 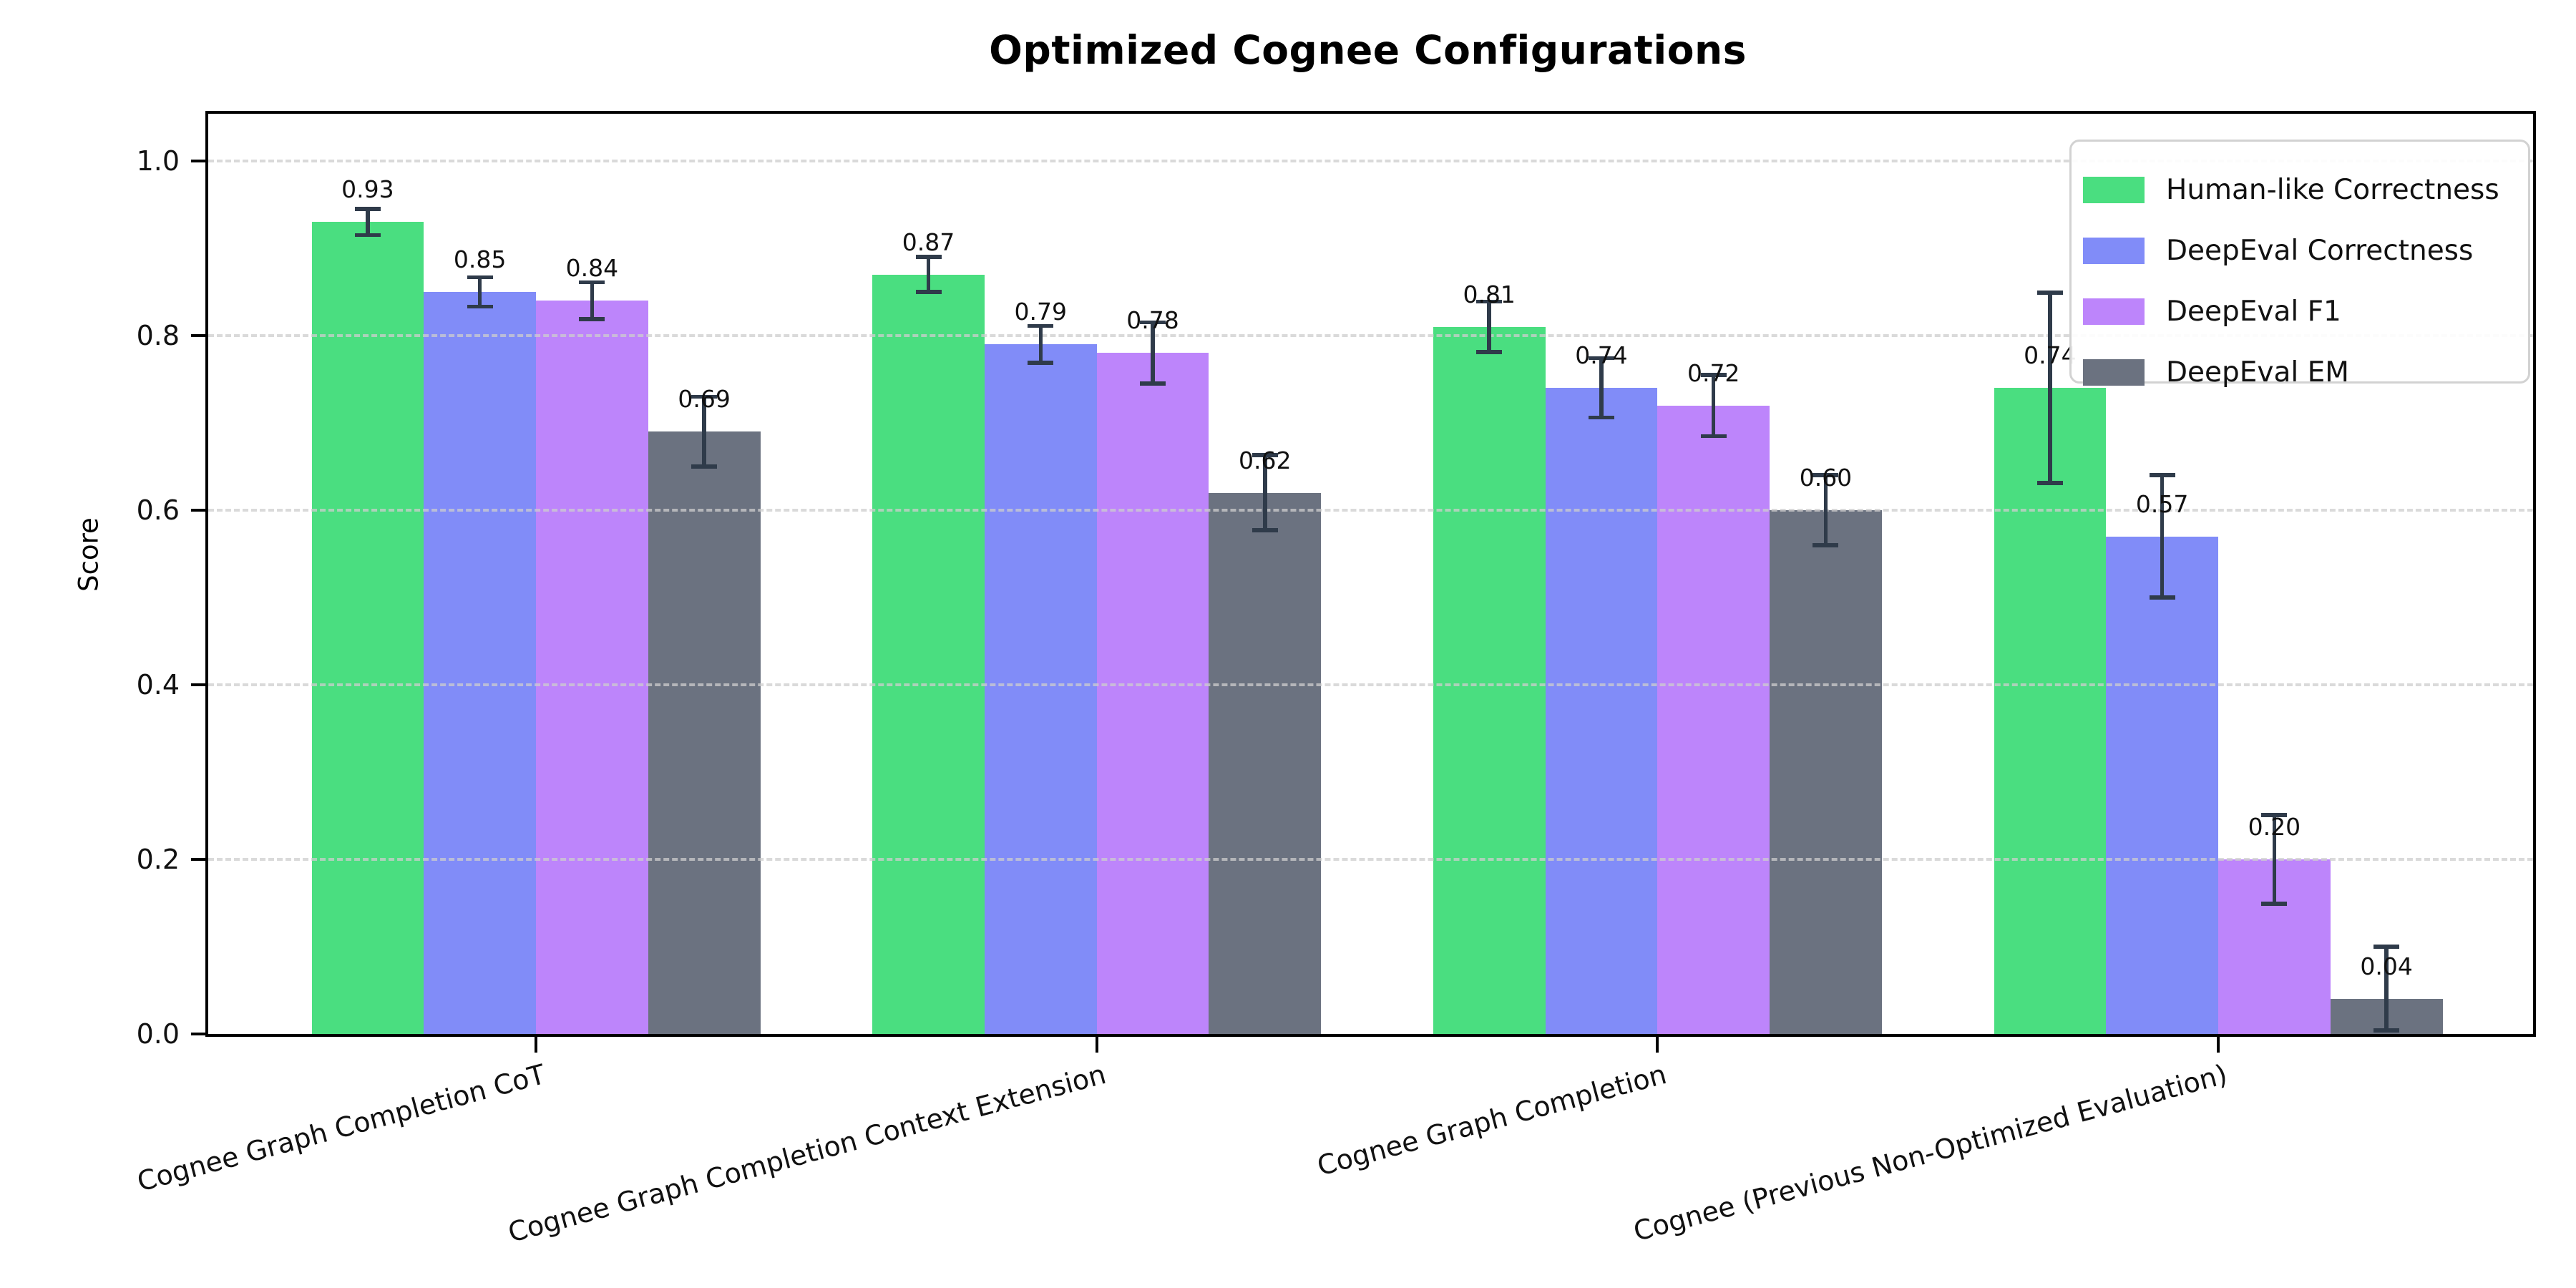 I want to click on legend-item: Human-like Correctness, so click(x=2299, y=190).